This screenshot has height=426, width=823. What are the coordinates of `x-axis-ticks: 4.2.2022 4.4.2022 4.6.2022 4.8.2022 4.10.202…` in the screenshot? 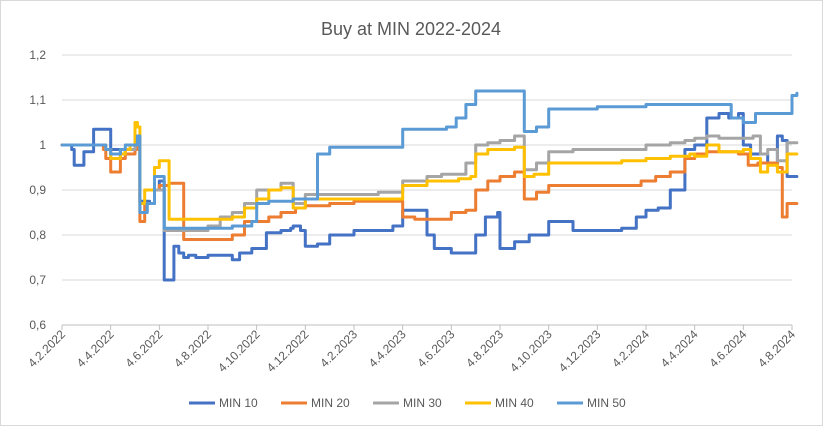 It's located at (411, 351).